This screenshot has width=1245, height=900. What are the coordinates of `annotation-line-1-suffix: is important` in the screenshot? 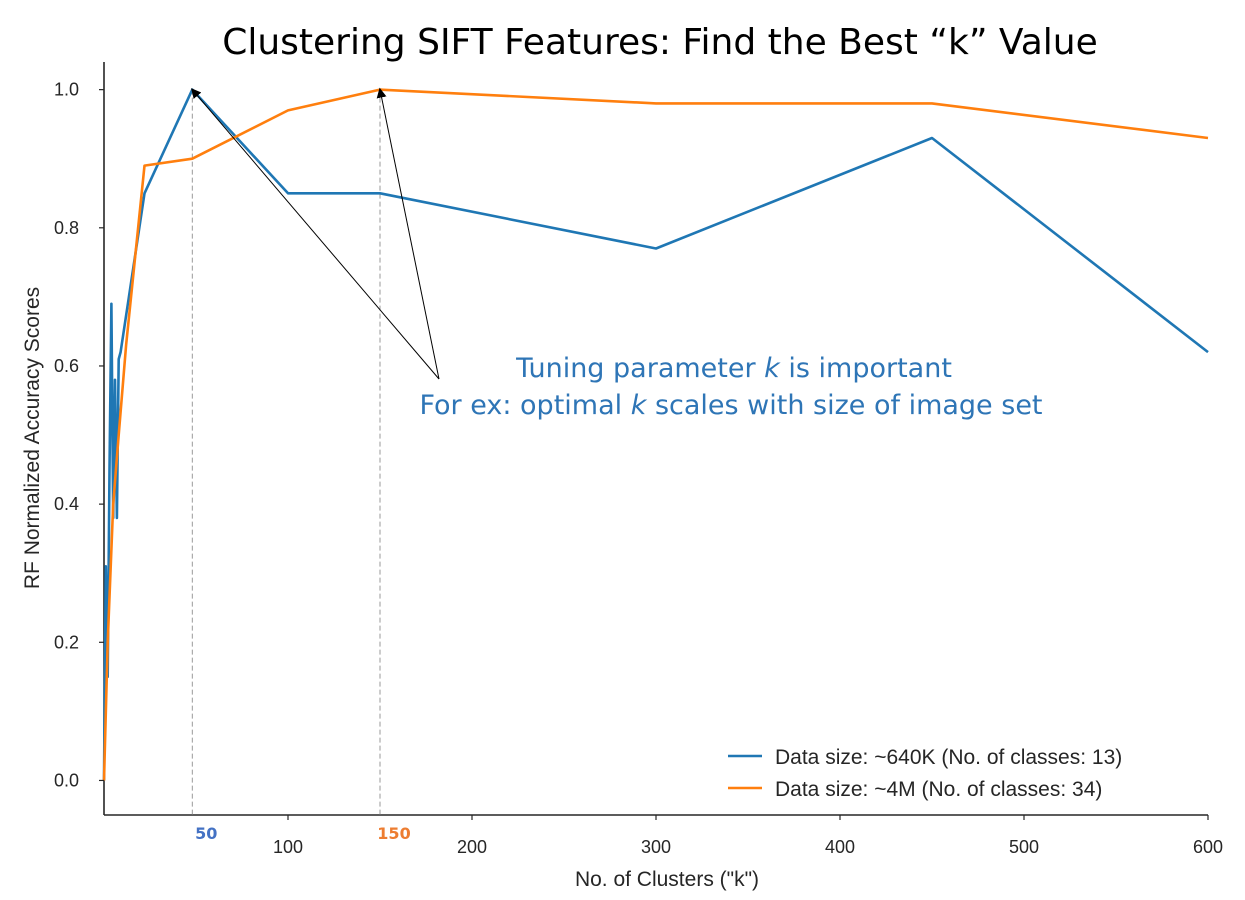 It's located at (866, 368).